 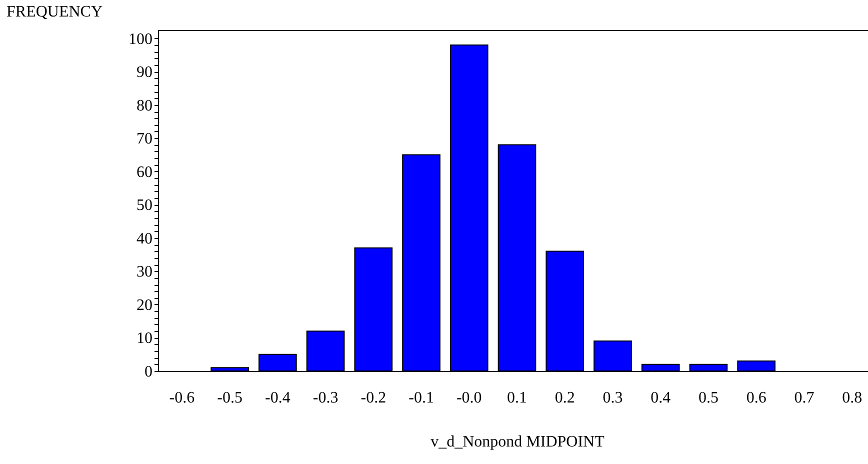 What do you see at coordinates (325, 398) in the screenshot?
I see `x-tick-label: -0.3` at bounding box center [325, 398].